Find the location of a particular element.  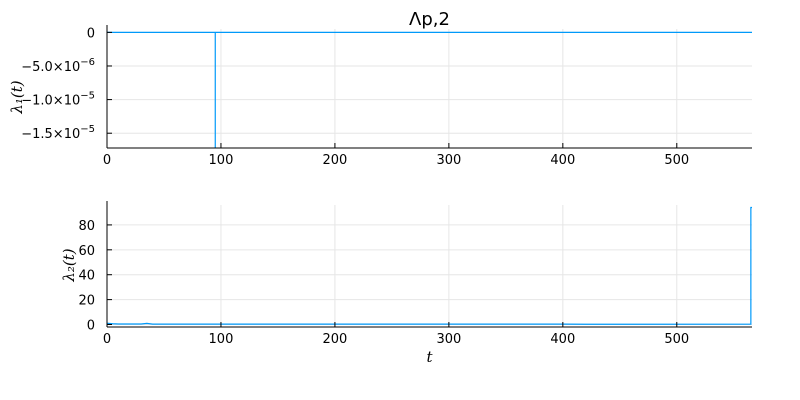

bottom-panel-x-tick-label: 400 is located at coordinates (562, 339).